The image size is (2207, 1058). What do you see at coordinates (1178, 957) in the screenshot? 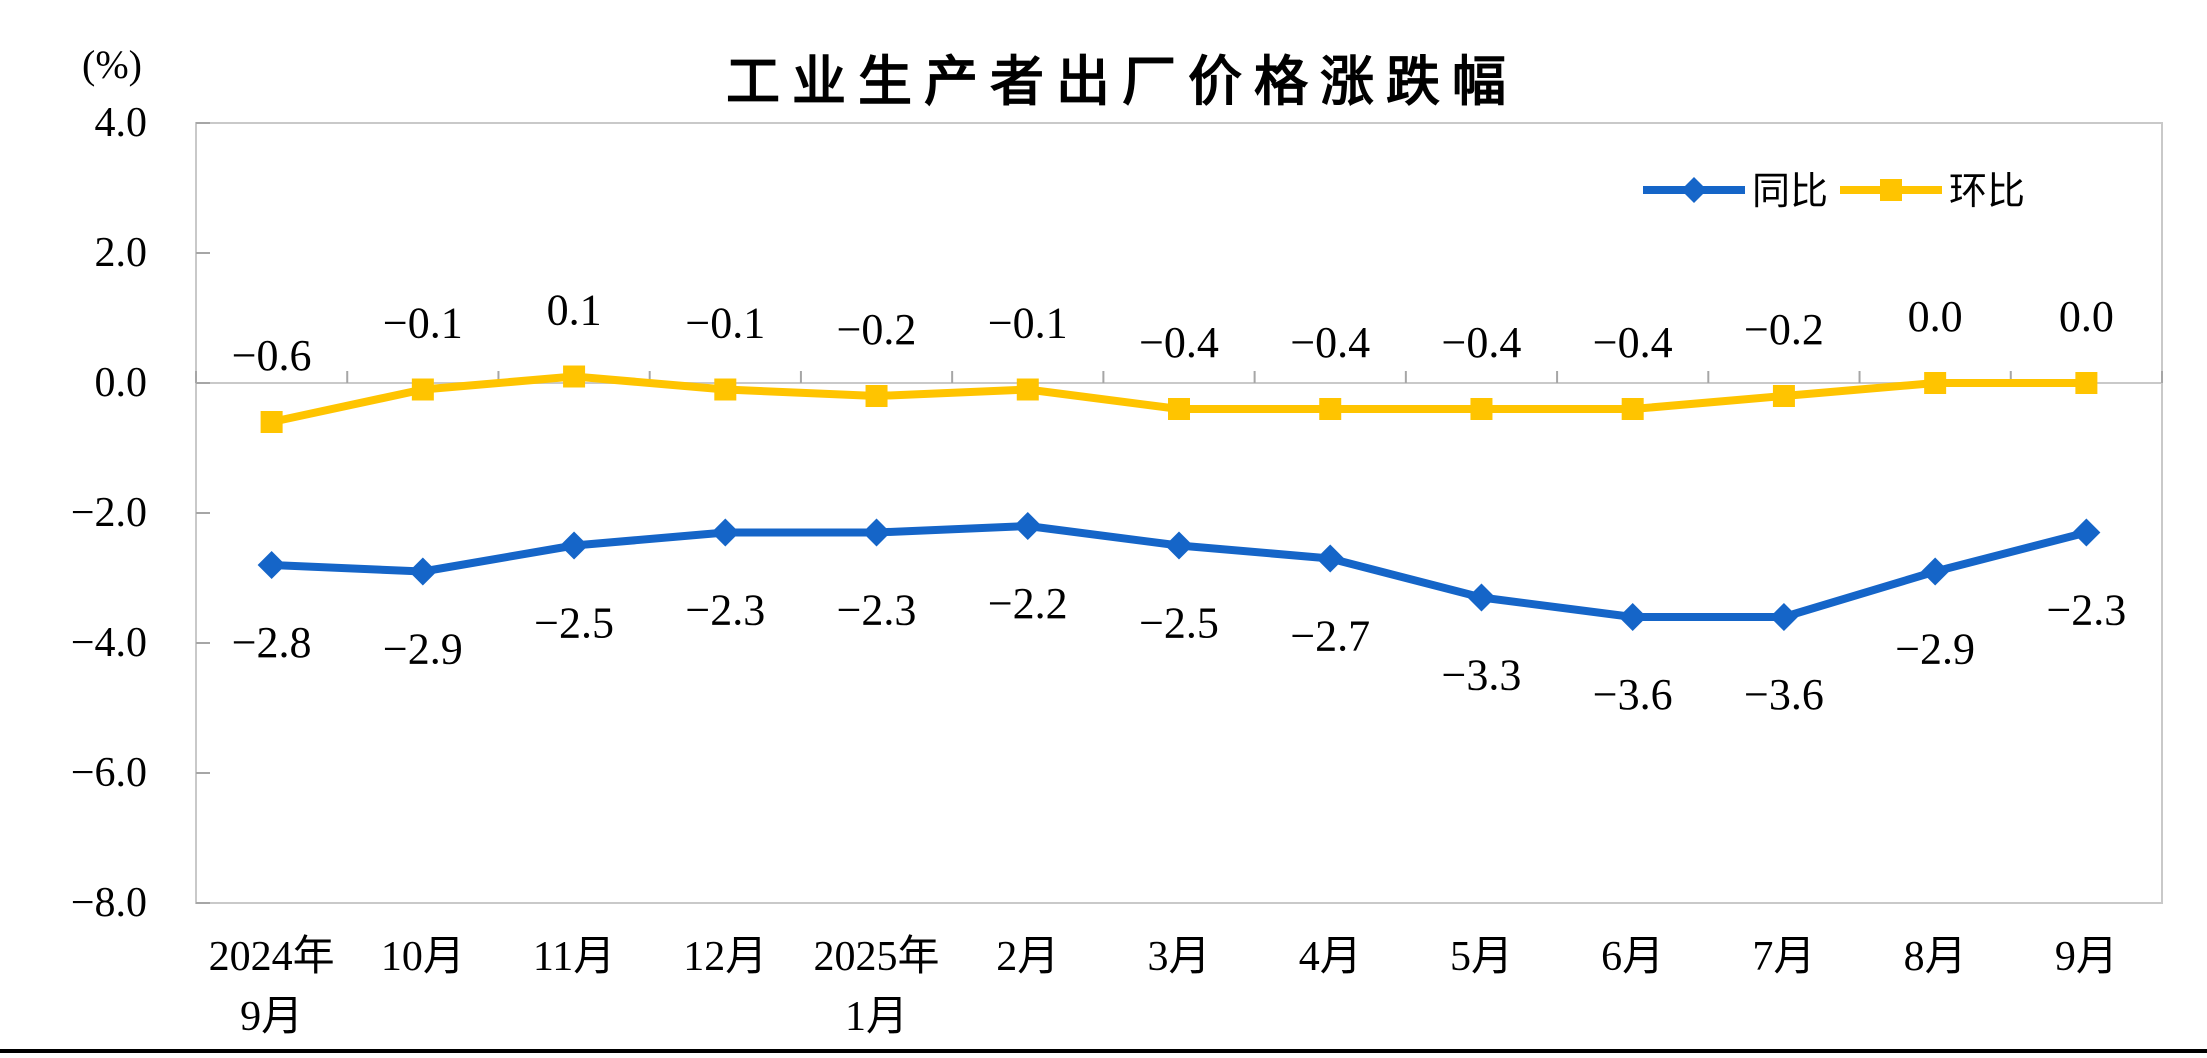
I see `x-axis-label: 3月` at bounding box center [1178, 957].